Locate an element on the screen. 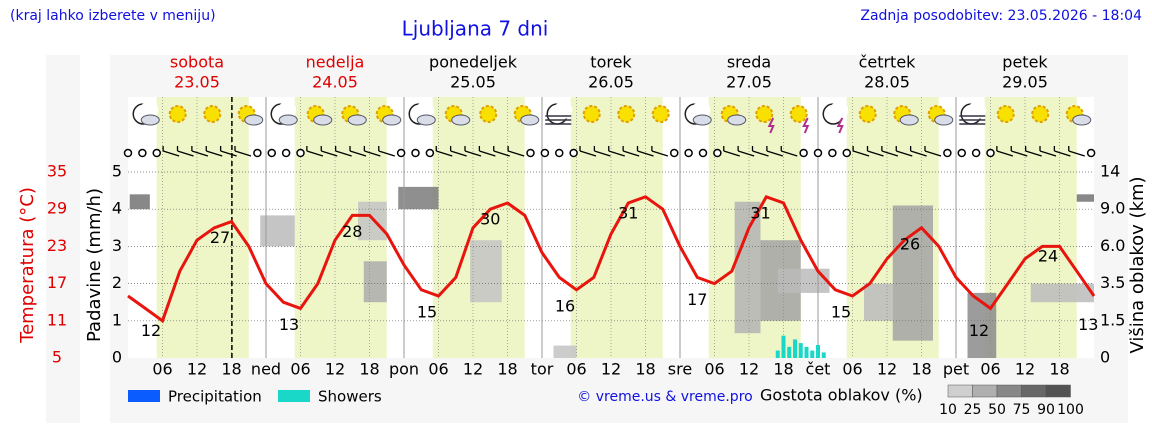 This screenshot has width=1152, height=443. x-tick-label: pet is located at coordinates (956, 369).